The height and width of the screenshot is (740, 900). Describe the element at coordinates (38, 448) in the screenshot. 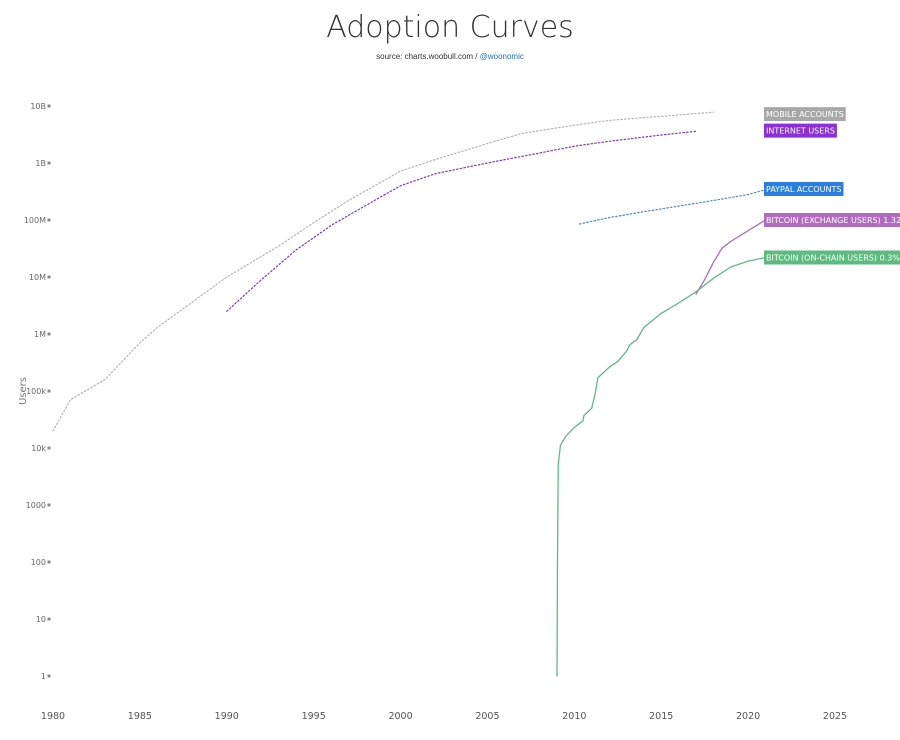

I see `y-tick-label: 10k` at that location.